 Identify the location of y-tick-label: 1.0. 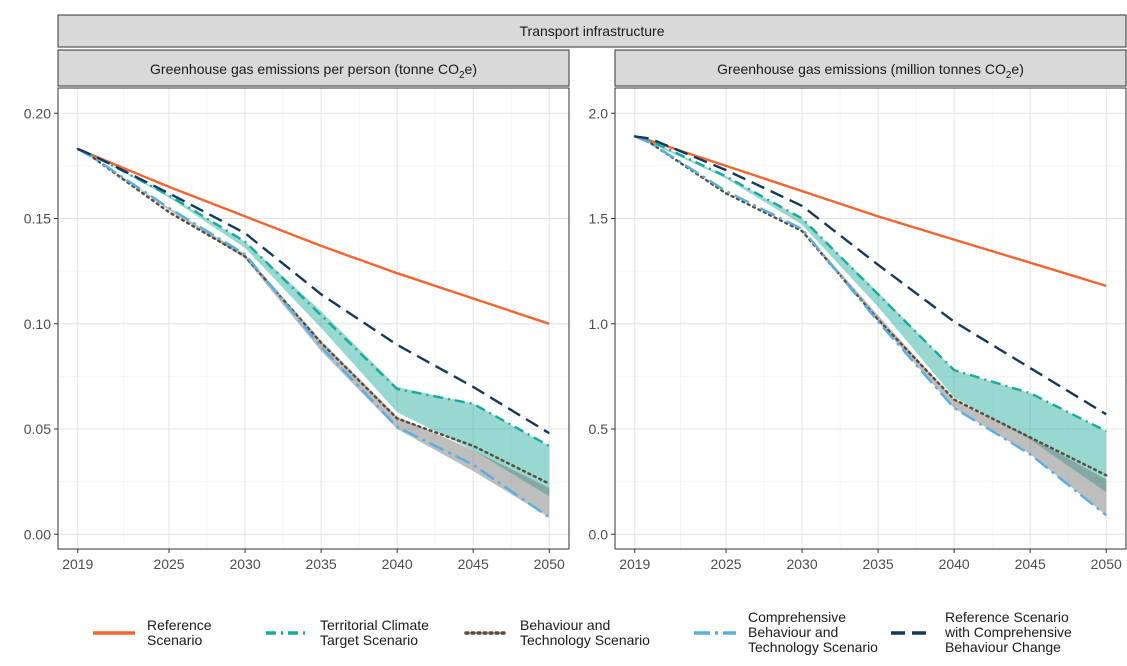
(599, 324).